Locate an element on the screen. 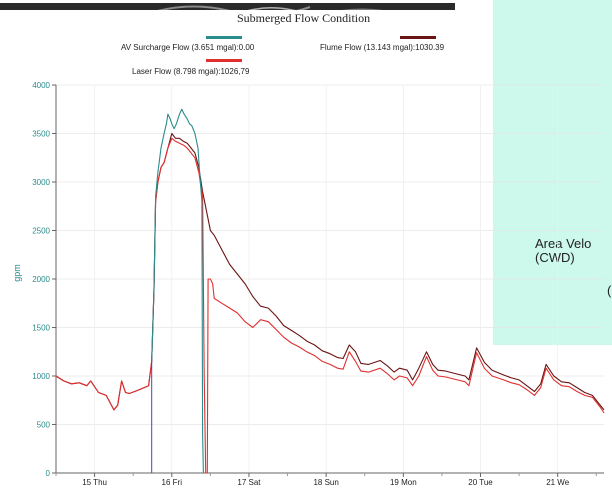 This screenshot has height=491, width=612. y-axis-label: gpm is located at coordinates (17, 273).